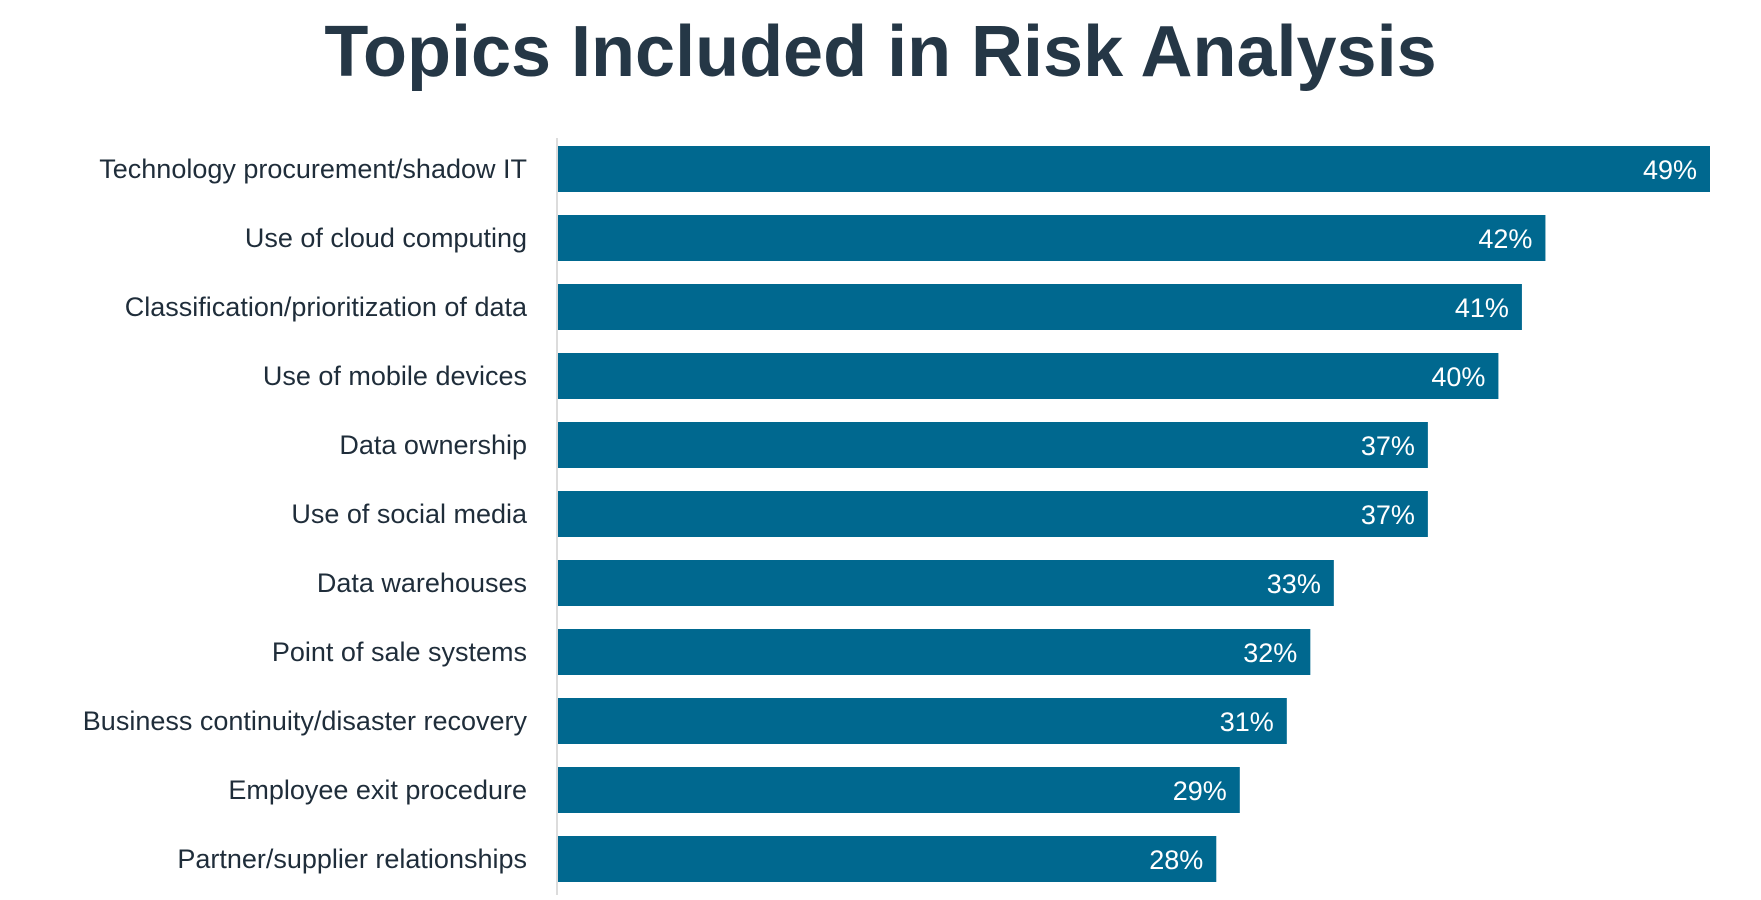 The image size is (1761, 900). I want to click on category-label: Use of mobile devices, so click(395, 376).